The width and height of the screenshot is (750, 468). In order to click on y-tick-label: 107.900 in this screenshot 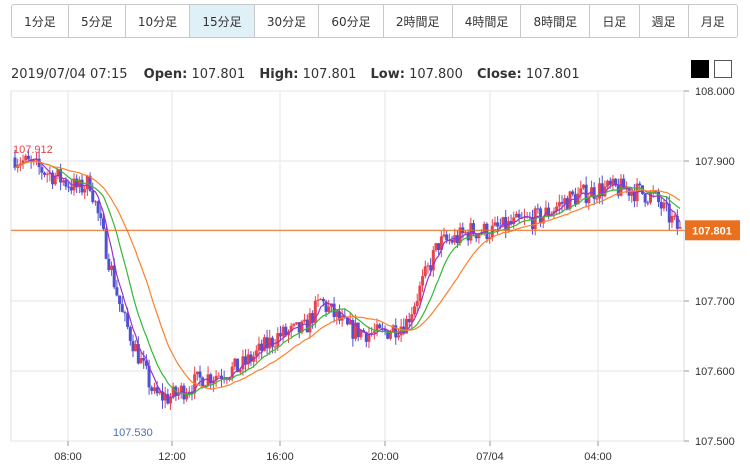, I will do `click(715, 162)`.